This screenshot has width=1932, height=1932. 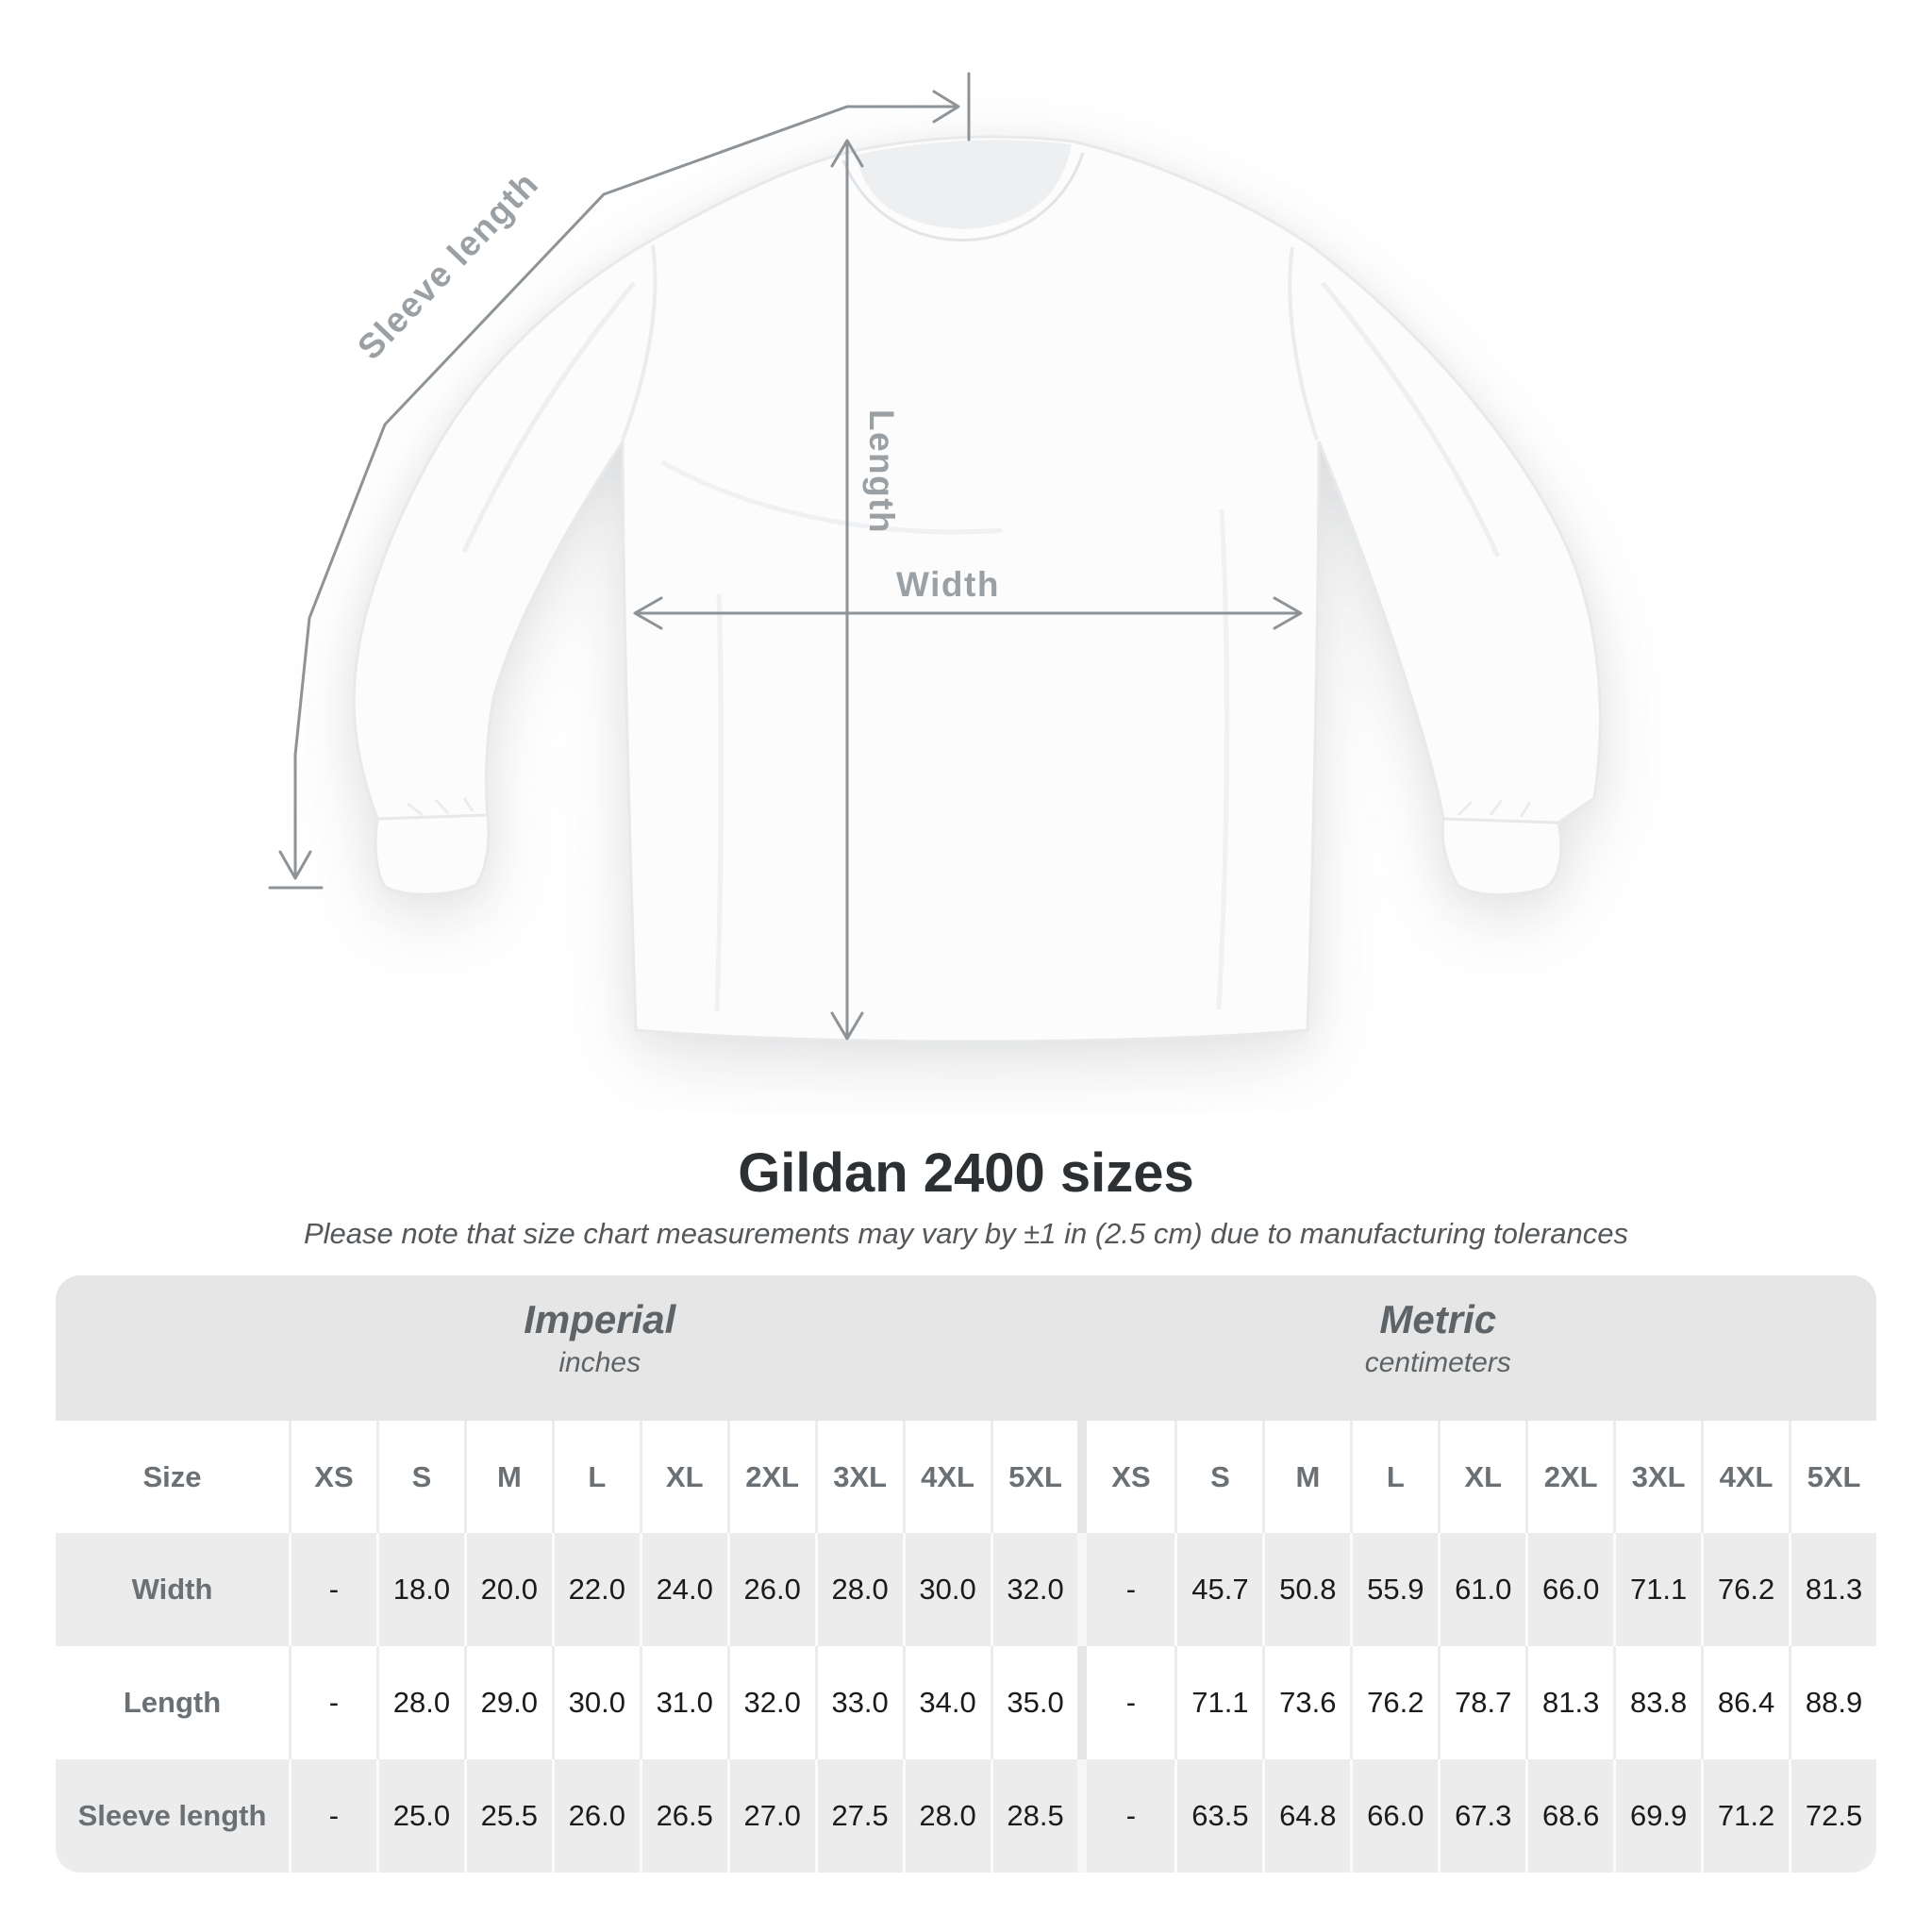 I want to click on page-title: Gildan 2400 sizes, so click(x=966, y=1173).